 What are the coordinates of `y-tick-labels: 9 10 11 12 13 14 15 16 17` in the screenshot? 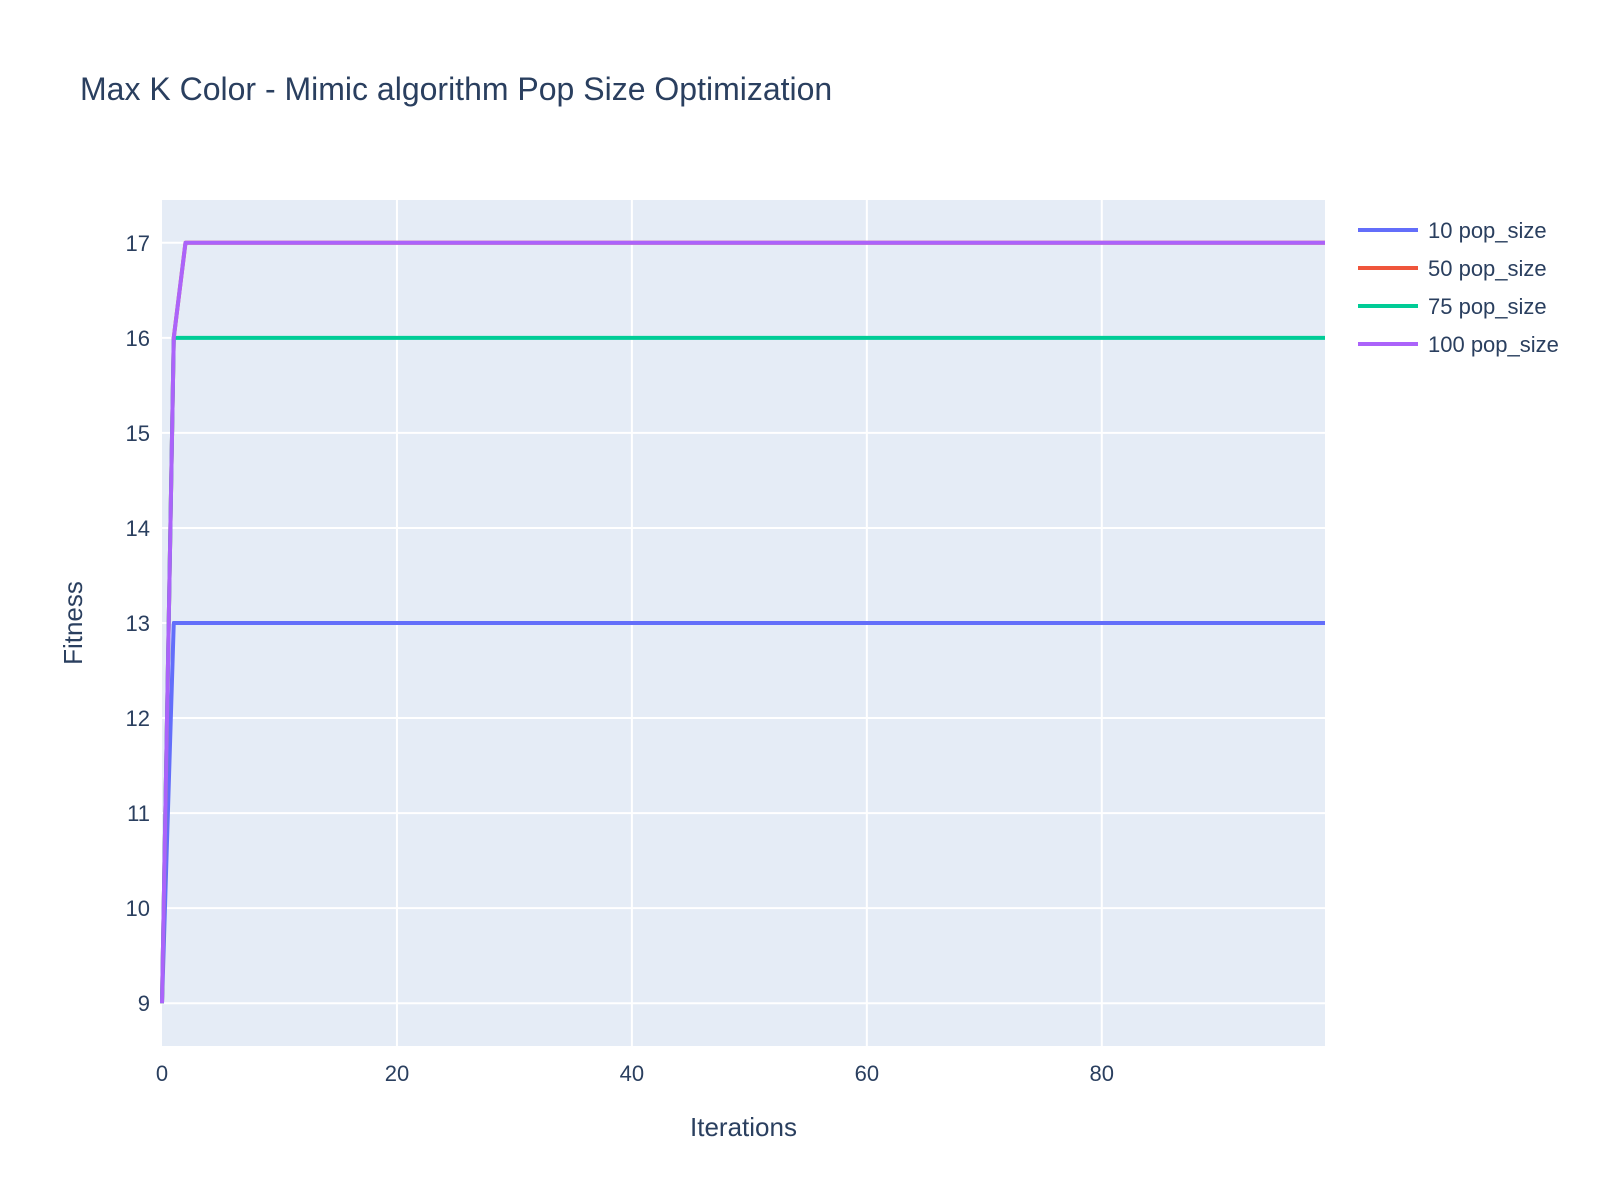 It's located at (138, 623).